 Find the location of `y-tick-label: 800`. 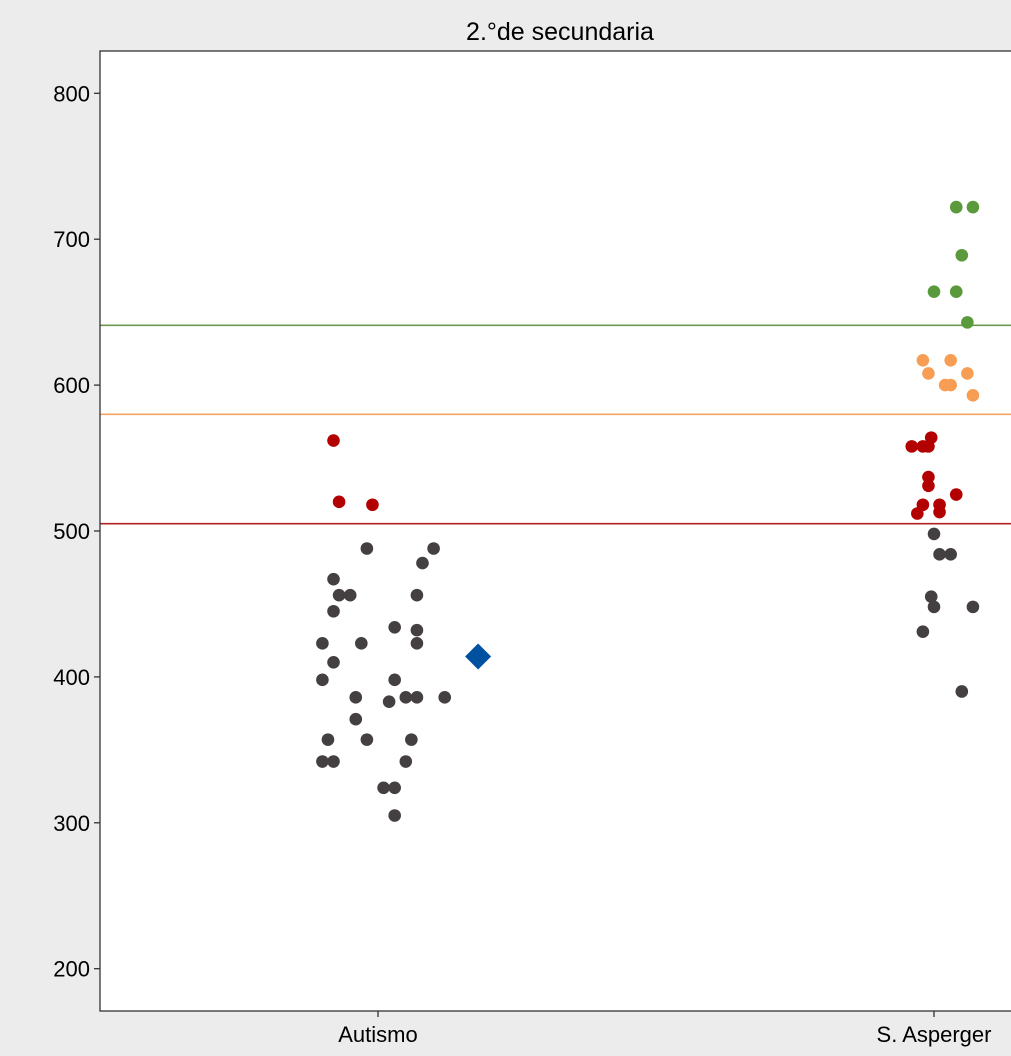

y-tick-label: 800 is located at coordinates (71, 93).